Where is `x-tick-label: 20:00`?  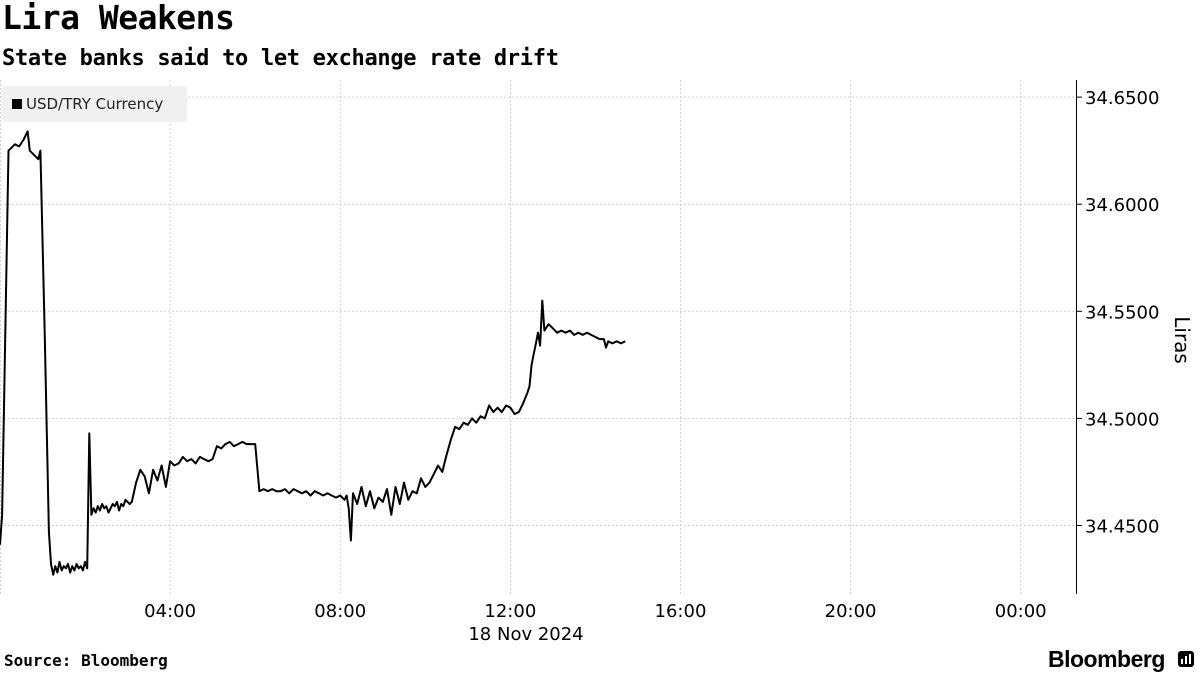
x-tick-label: 20:00 is located at coordinates (851, 611).